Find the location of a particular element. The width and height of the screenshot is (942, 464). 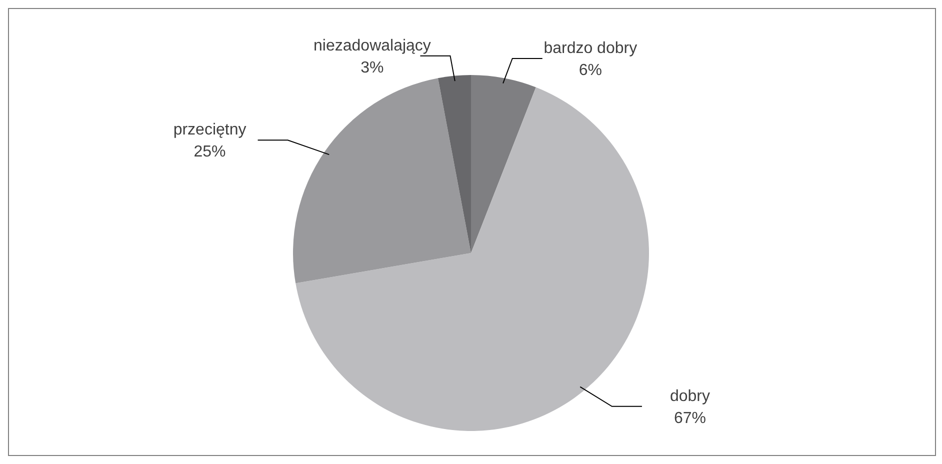

data-label: 3% is located at coordinates (372, 67).